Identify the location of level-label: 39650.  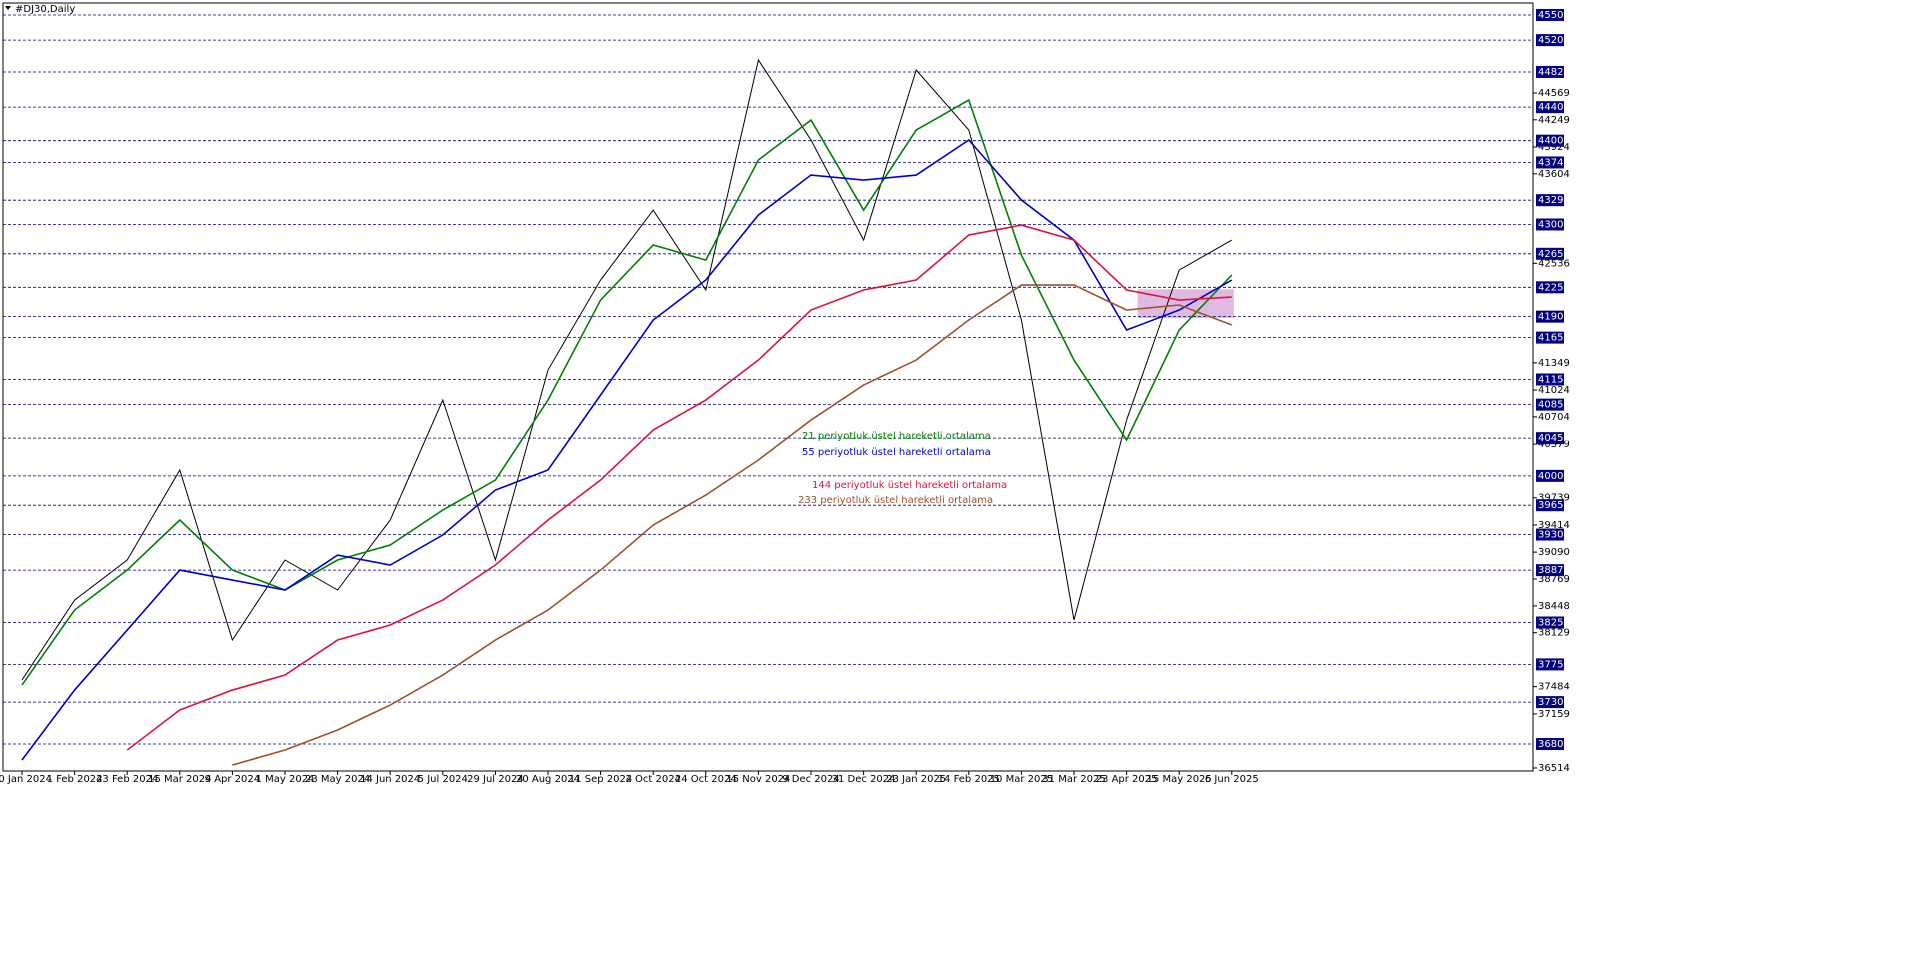
(1554, 505).